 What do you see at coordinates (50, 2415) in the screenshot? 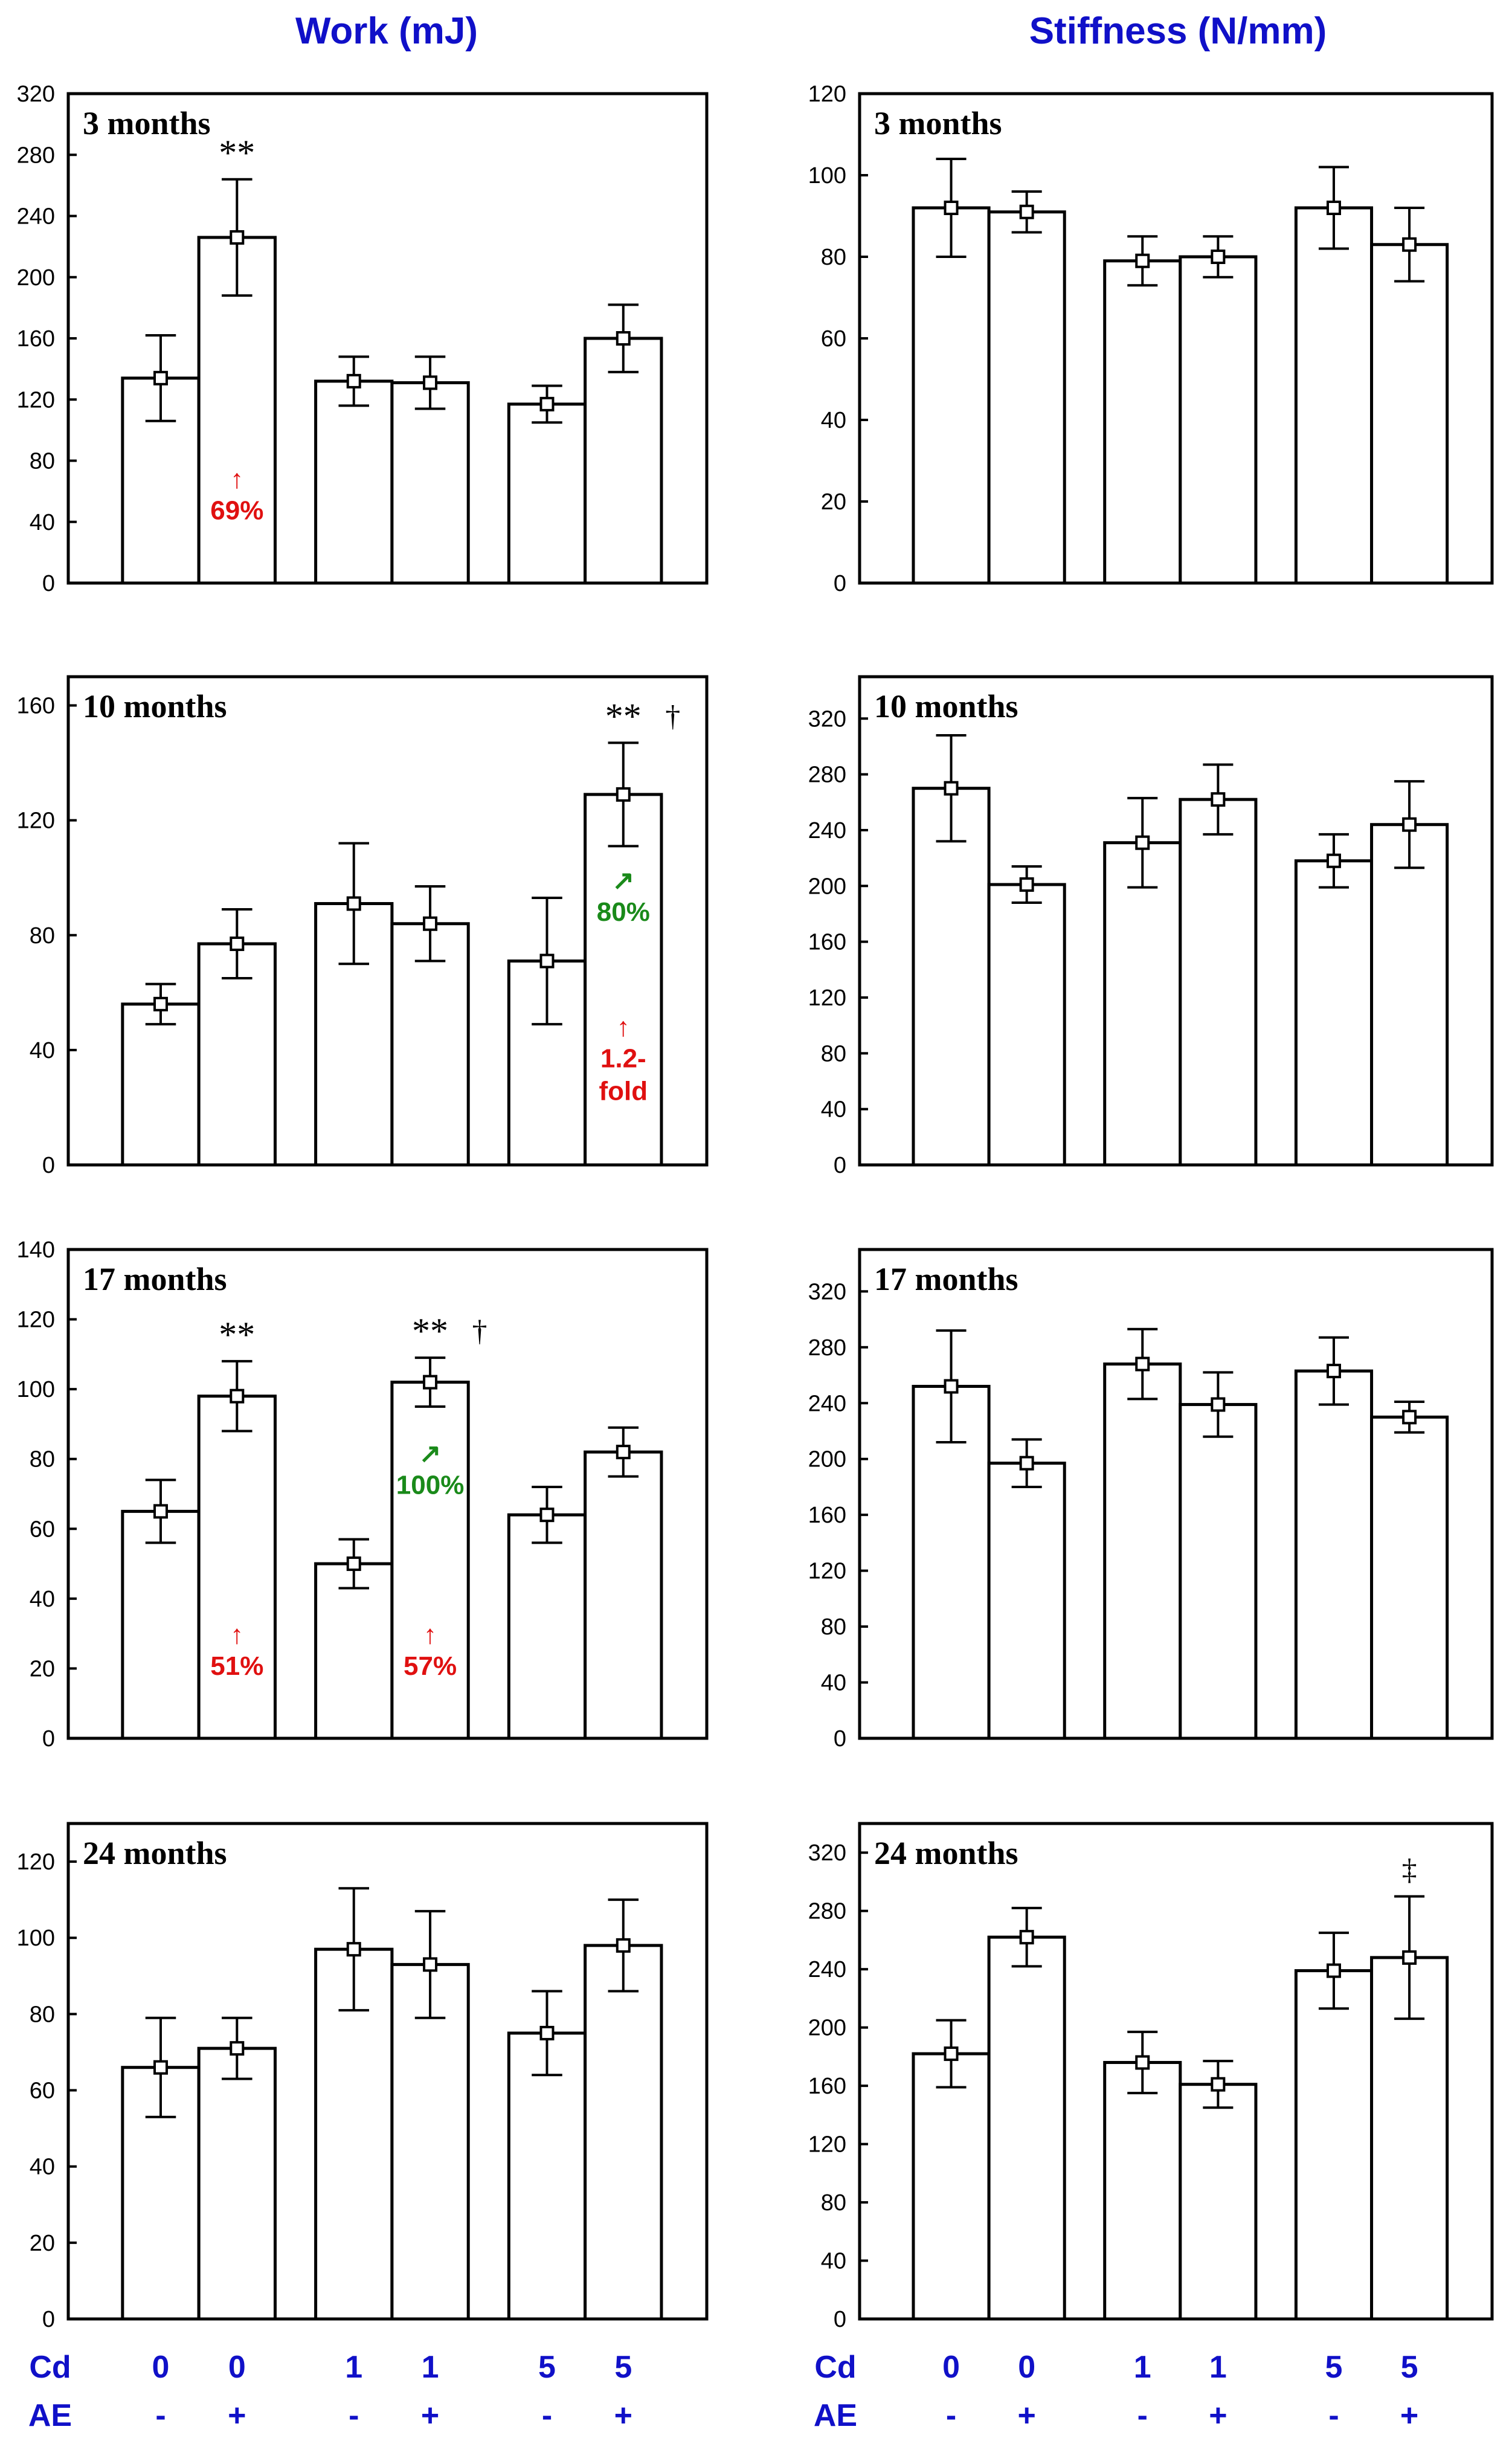
I see `ae-row-label: AE` at bounding box center [50, 2415].